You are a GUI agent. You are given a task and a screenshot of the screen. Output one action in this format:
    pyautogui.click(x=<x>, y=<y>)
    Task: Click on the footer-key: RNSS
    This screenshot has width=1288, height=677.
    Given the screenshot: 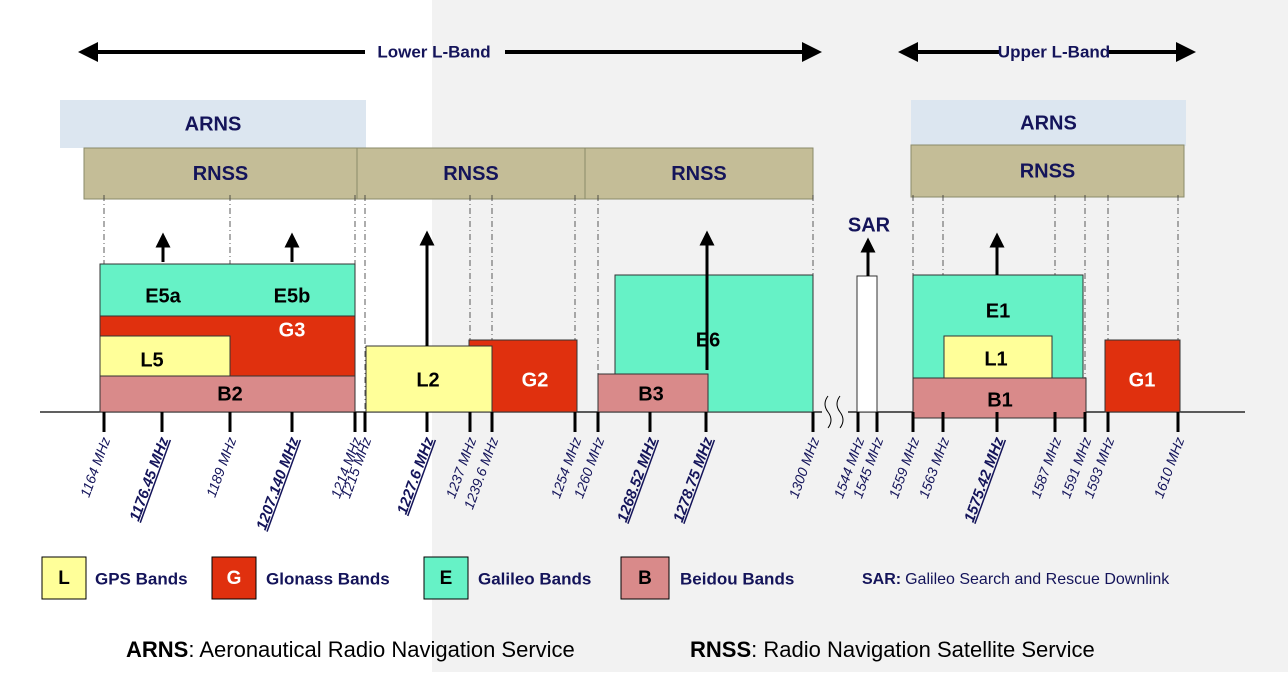 What is the action you would take?
    pyautogui.click(x=720, y=649)
    